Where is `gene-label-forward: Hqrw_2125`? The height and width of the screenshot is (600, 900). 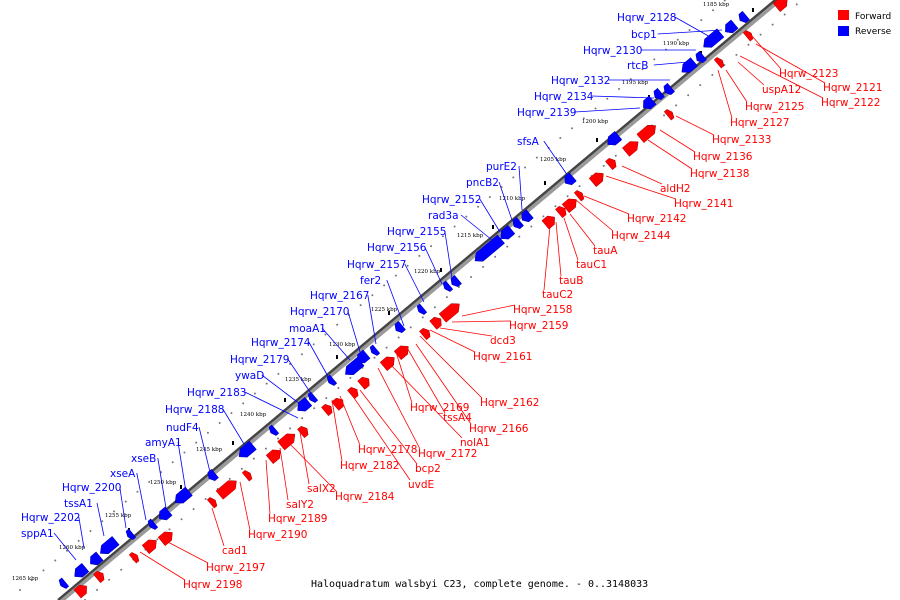
gene-label-forward: Hqrw_2125 is located at coordinates (774, 107).